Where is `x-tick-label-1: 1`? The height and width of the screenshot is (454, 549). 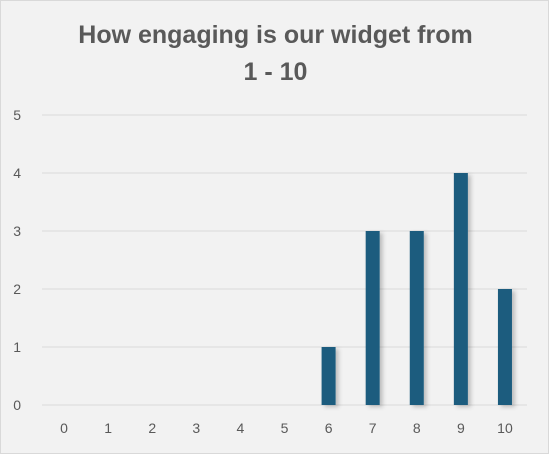
x-tick-label-1: 1 is located at coordinates (108, 428).